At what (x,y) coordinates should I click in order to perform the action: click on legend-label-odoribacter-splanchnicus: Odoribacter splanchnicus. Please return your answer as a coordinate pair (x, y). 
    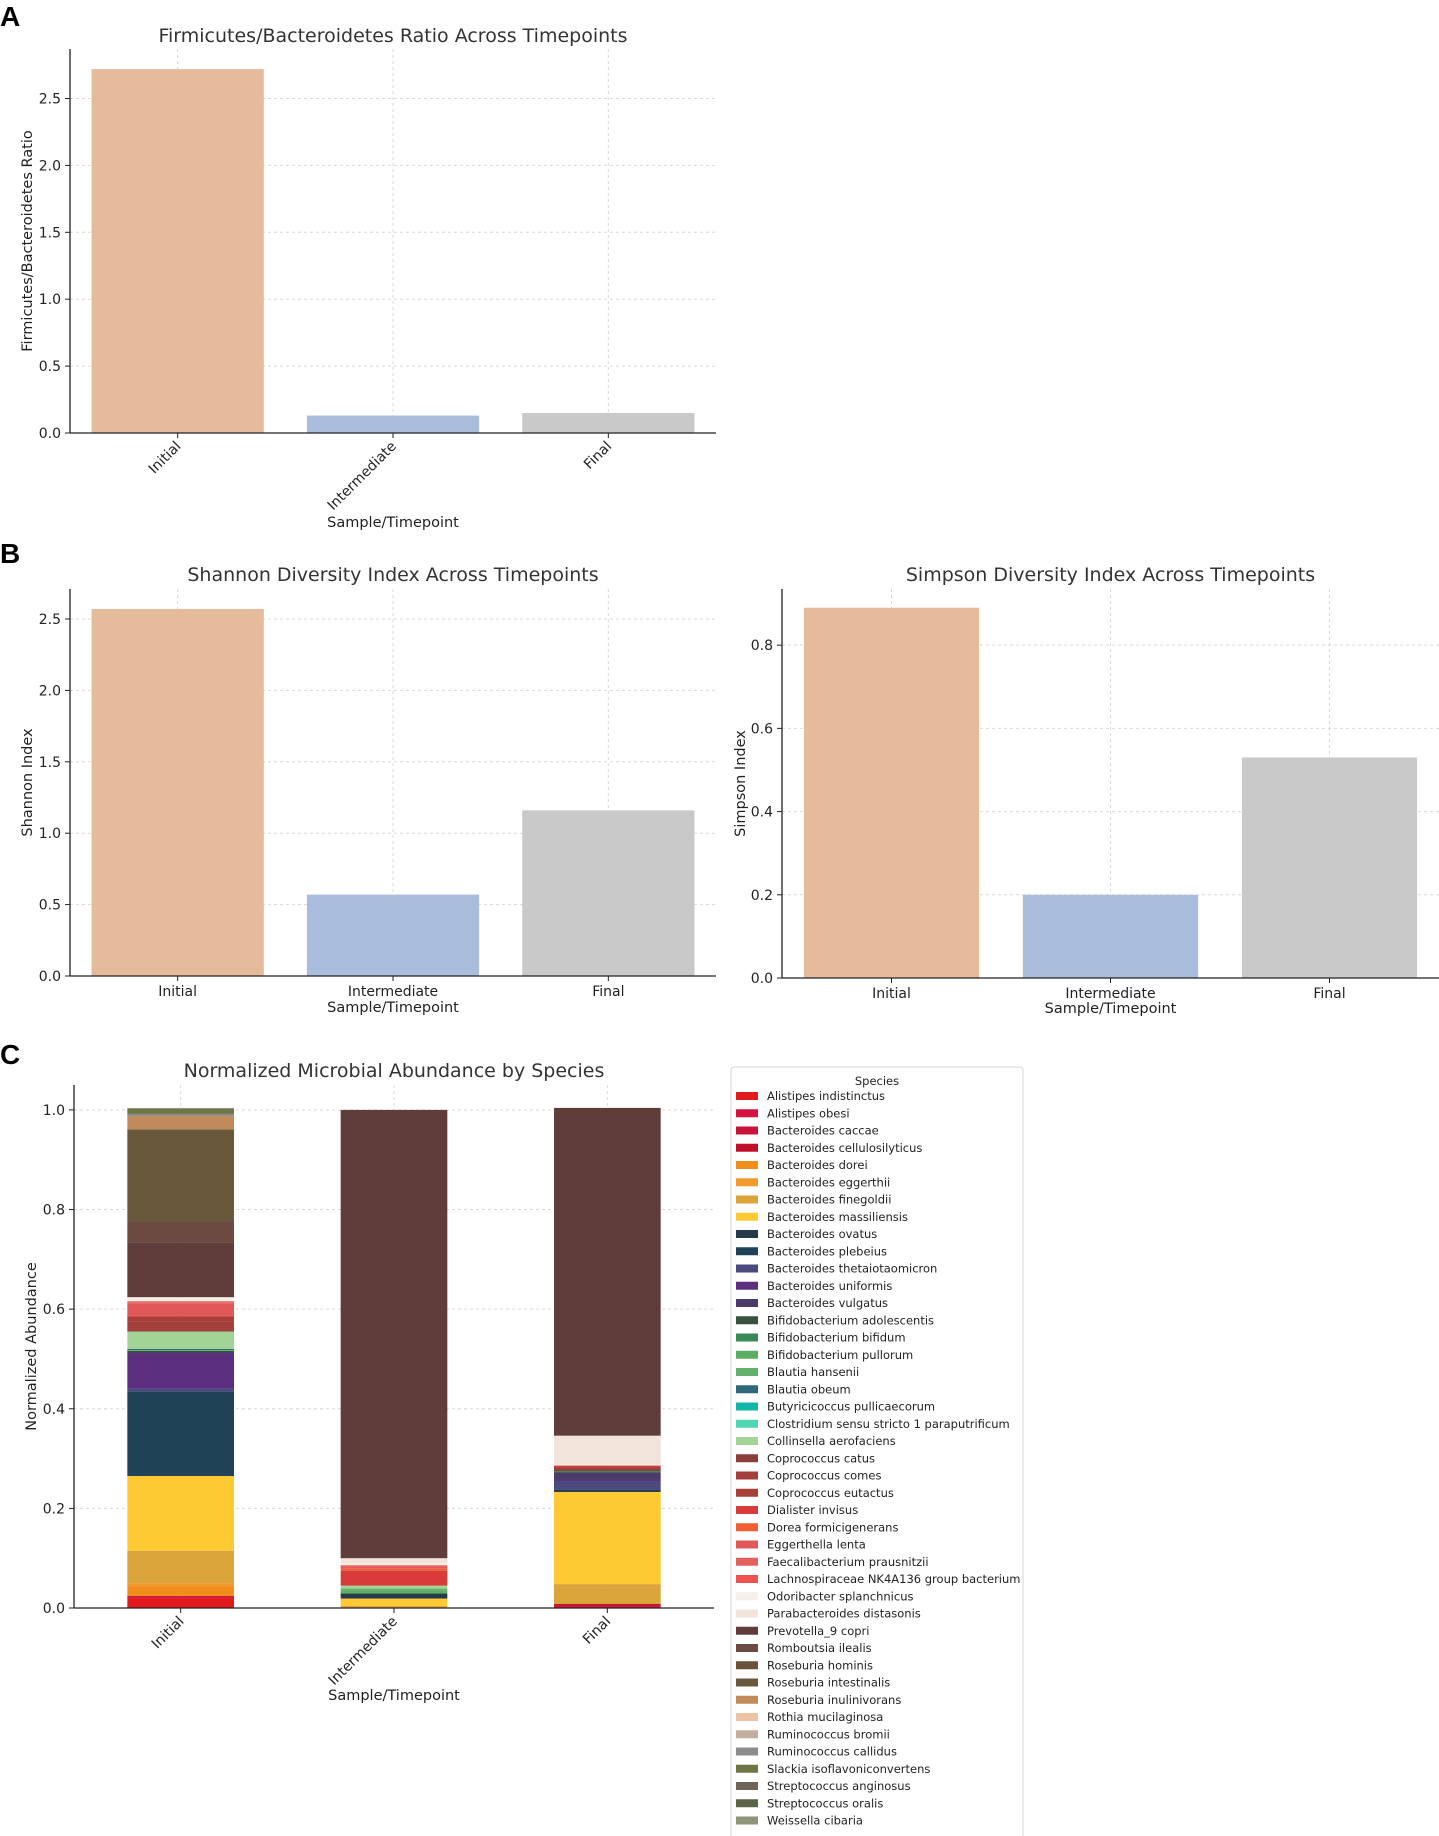
    Looking at the image, I should click on (840, 1596).